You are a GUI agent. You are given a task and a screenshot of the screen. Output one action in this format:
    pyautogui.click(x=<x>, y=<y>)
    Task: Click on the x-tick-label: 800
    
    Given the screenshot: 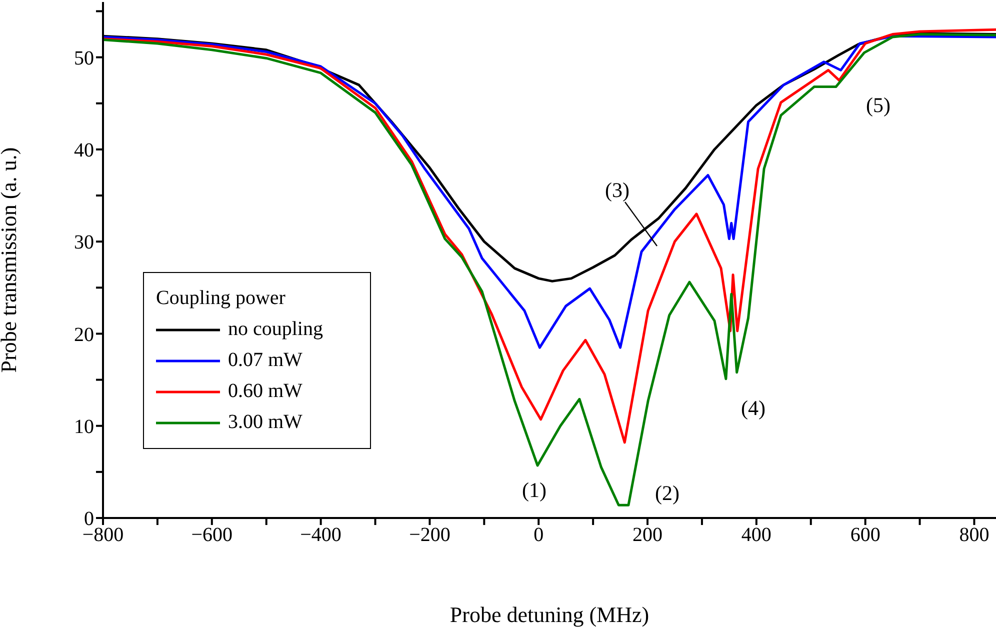 What is the action you would take?
    pyautogui.click(x=974, y=535)
    